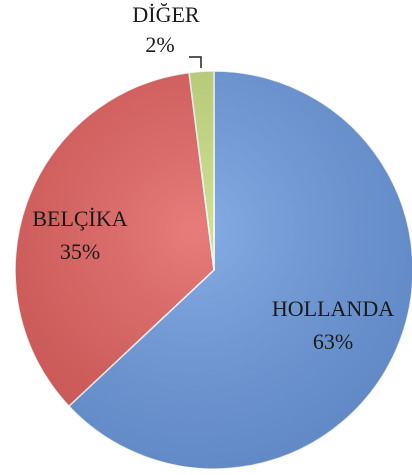 The width and height of the screenshot is (412, 475). What do you see at coordinates (80, 251) in the screenshot?
I see `value-label: 35%` at bounding box center [80, 251].